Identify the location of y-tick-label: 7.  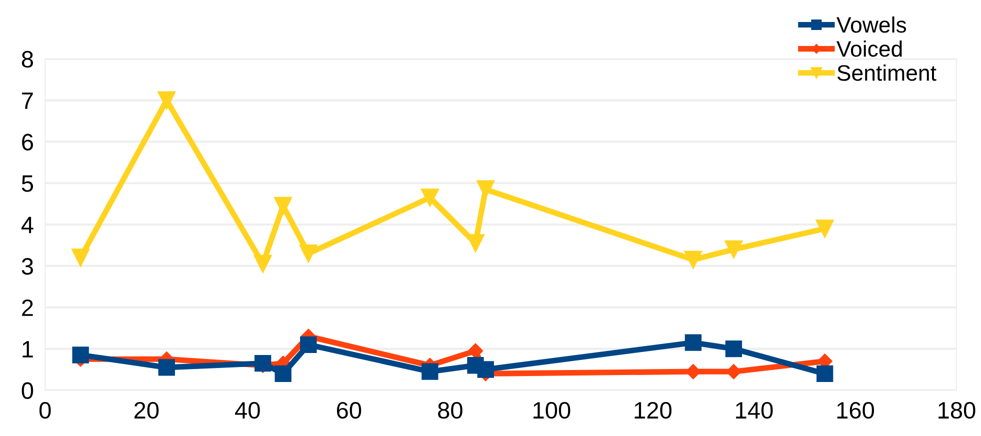
(27, 100).